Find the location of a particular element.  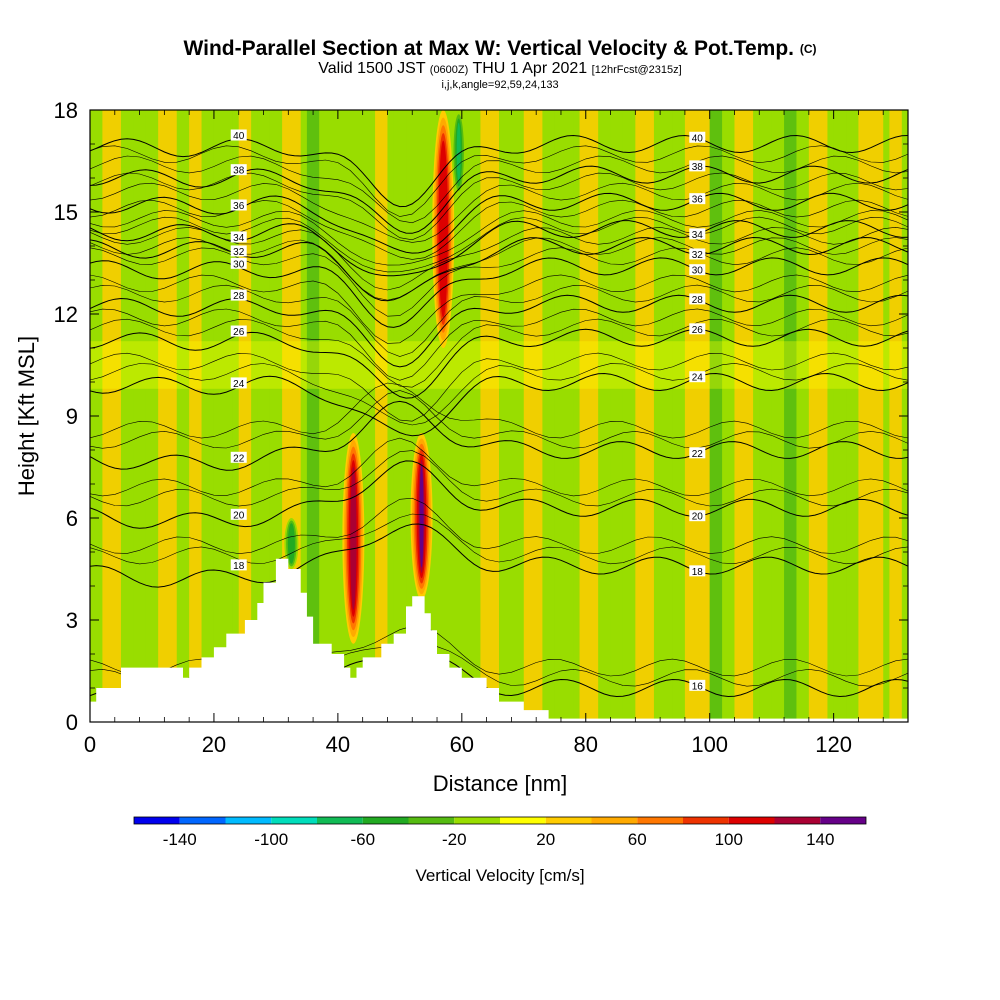

colorbar-tick-label: -140 is located at coordinates (180, 839).